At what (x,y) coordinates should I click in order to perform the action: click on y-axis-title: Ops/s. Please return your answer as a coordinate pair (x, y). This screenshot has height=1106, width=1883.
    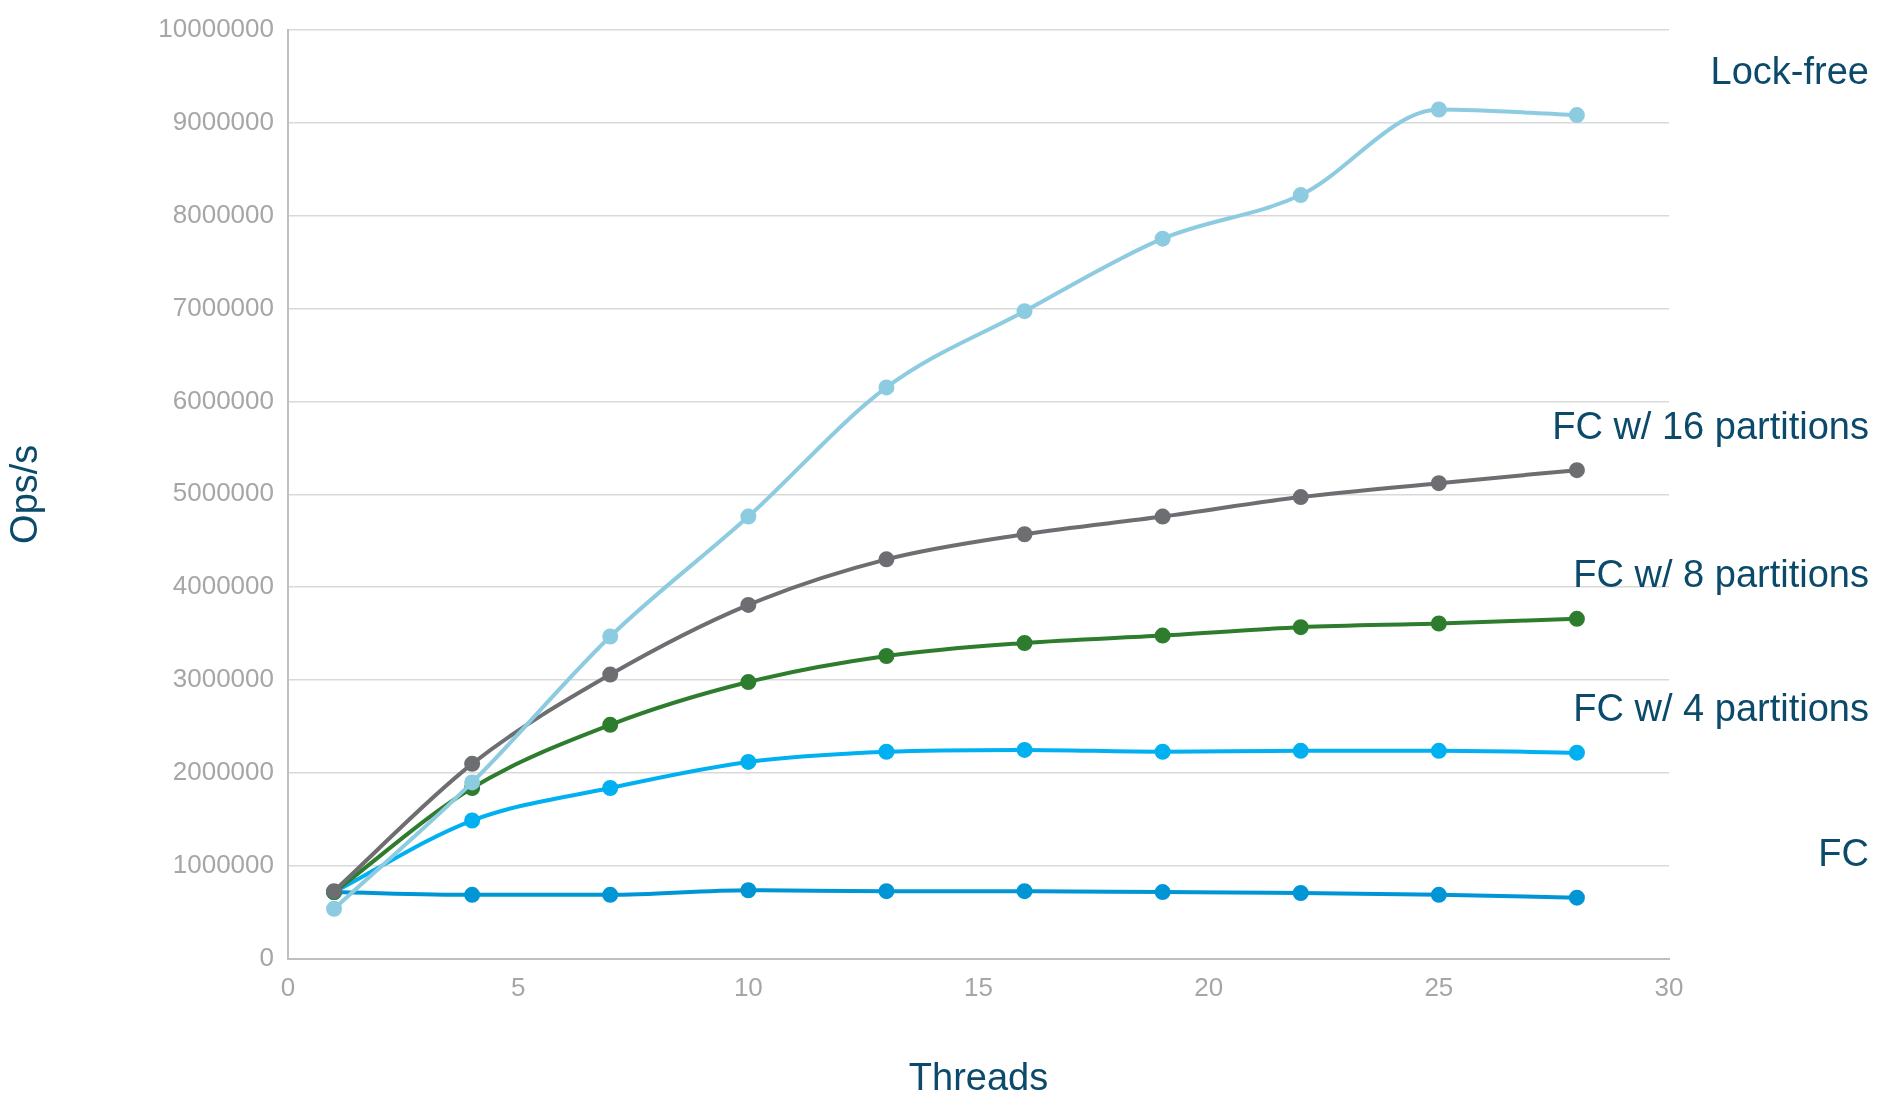
    Looking at the image, I should click on (24, 494).